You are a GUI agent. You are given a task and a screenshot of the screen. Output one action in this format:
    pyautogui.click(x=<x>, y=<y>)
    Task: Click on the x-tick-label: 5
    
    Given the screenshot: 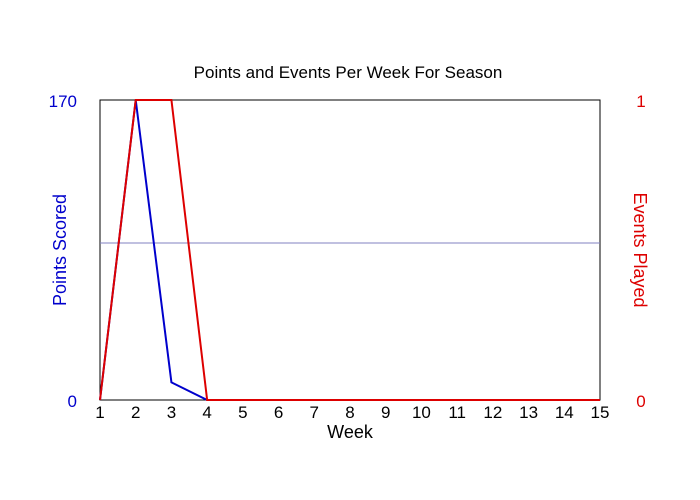 What is the action you would take?
    pyautogui.click(x=242, y=412)
    